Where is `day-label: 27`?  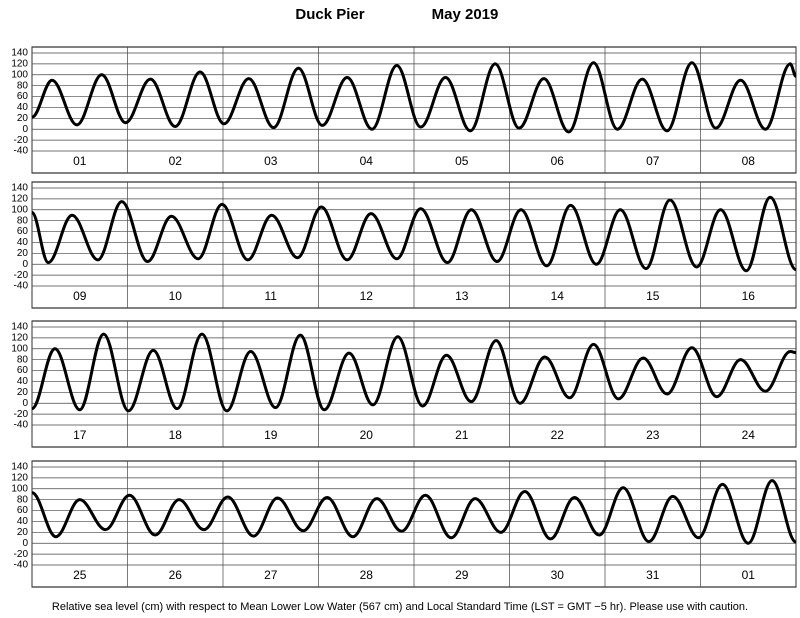 day-label: 27 is located at coordinates (271, 575).